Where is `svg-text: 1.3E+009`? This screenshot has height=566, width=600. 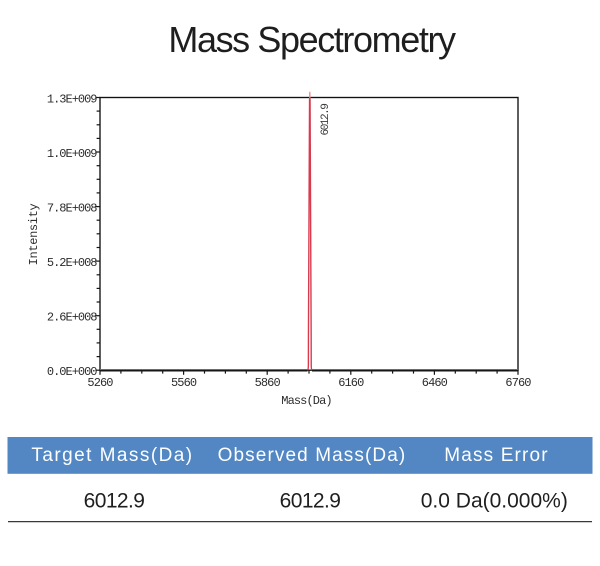 svg-text: 1.3E+009 is located at coordinates (72, 99).